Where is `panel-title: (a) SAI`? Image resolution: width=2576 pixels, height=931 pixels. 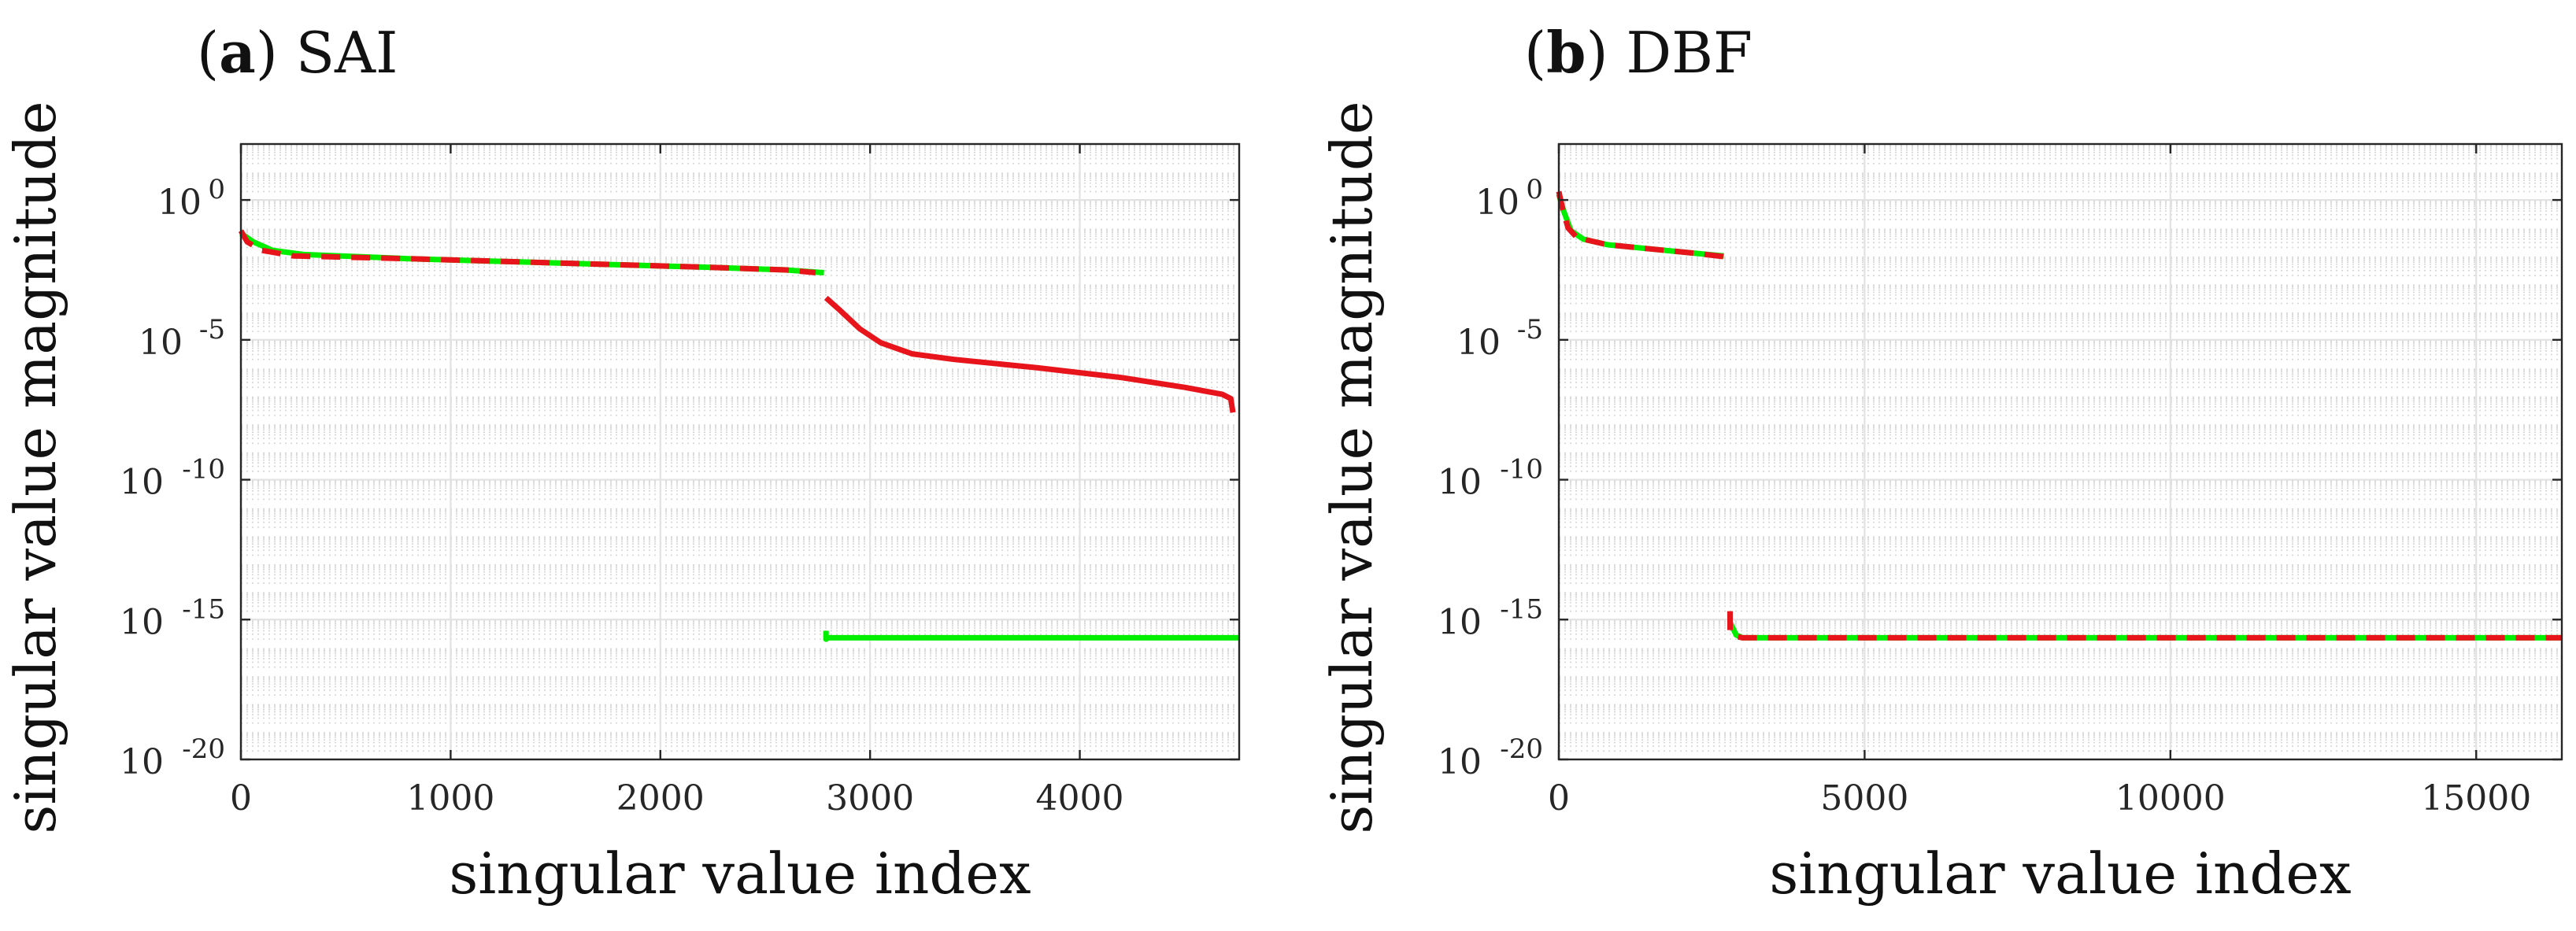
panel-title: (a) SAI is located at coordinates (297, 53).